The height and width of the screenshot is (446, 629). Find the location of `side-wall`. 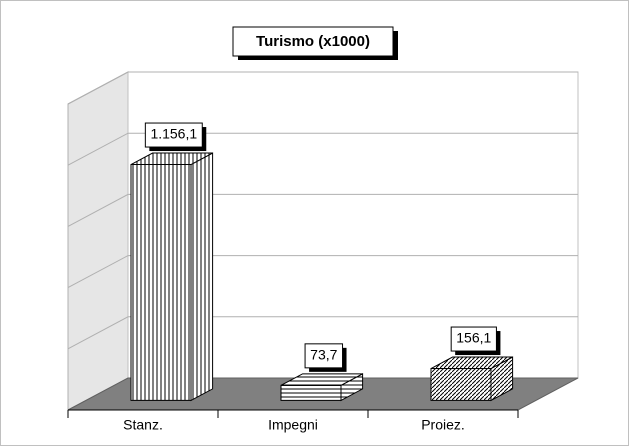

side-wall is located at coordinates (98, 241).